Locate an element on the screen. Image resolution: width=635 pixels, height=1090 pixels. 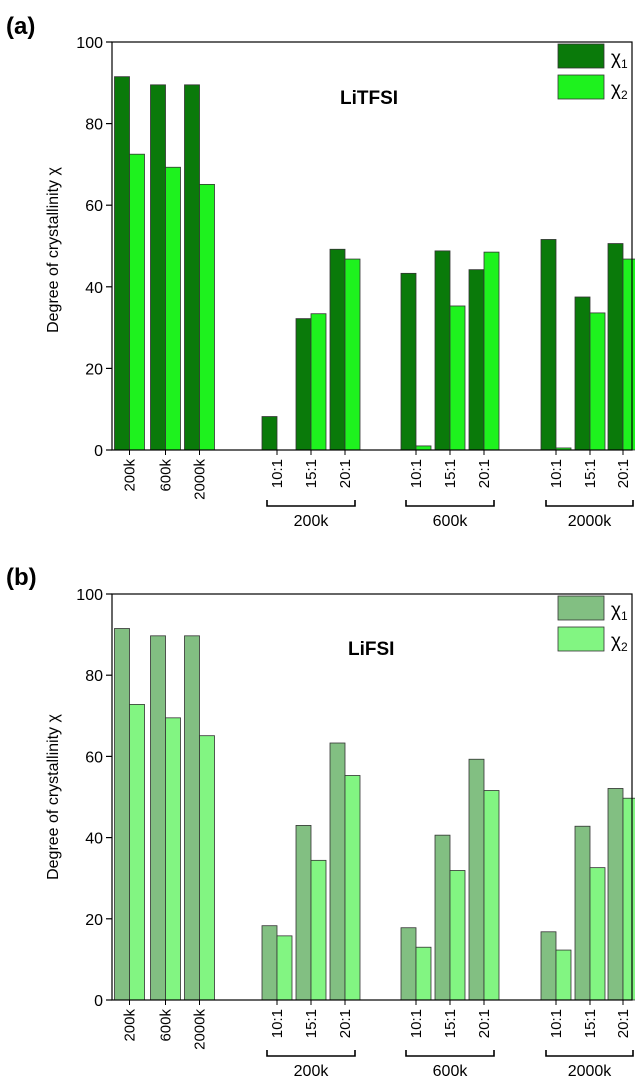
legend-swatch-chi1-b is located at coordinates (581, 608).